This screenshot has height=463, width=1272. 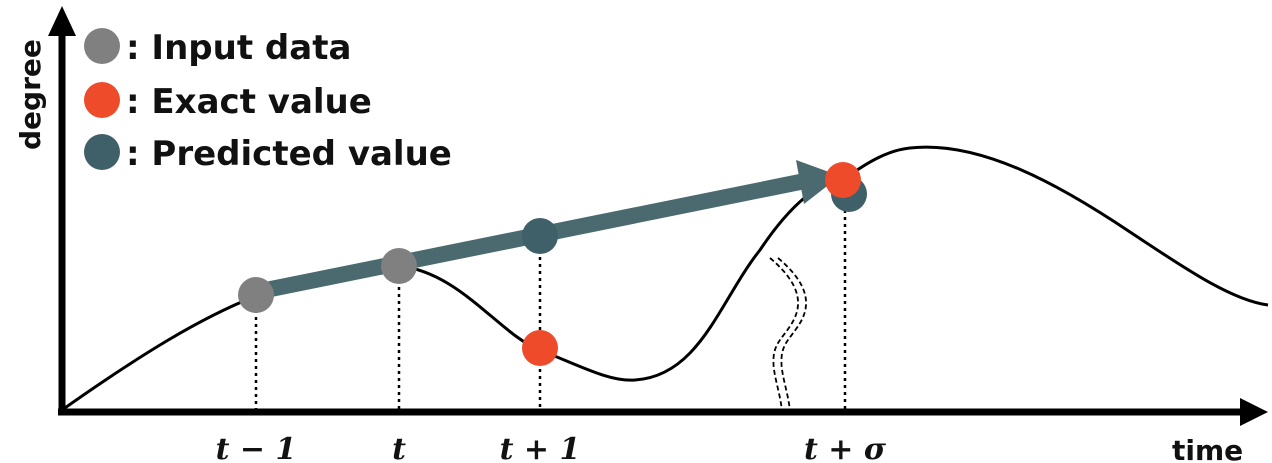 I want to click on tick-label-t: t, so click(x=399, y=447).